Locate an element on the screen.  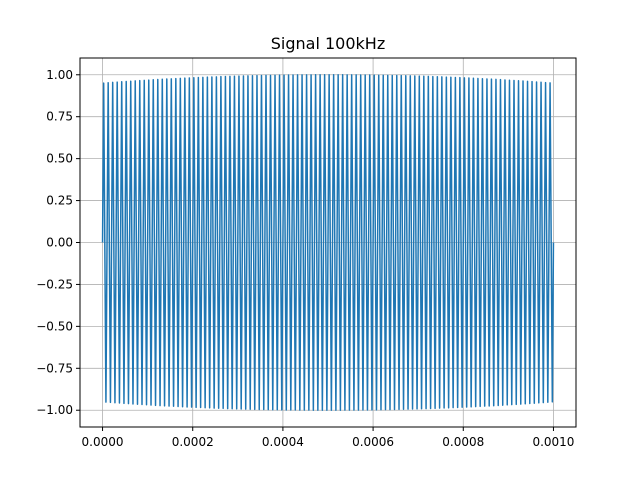
y-tick-label: −0.25 is located at coordinates (54, 284).